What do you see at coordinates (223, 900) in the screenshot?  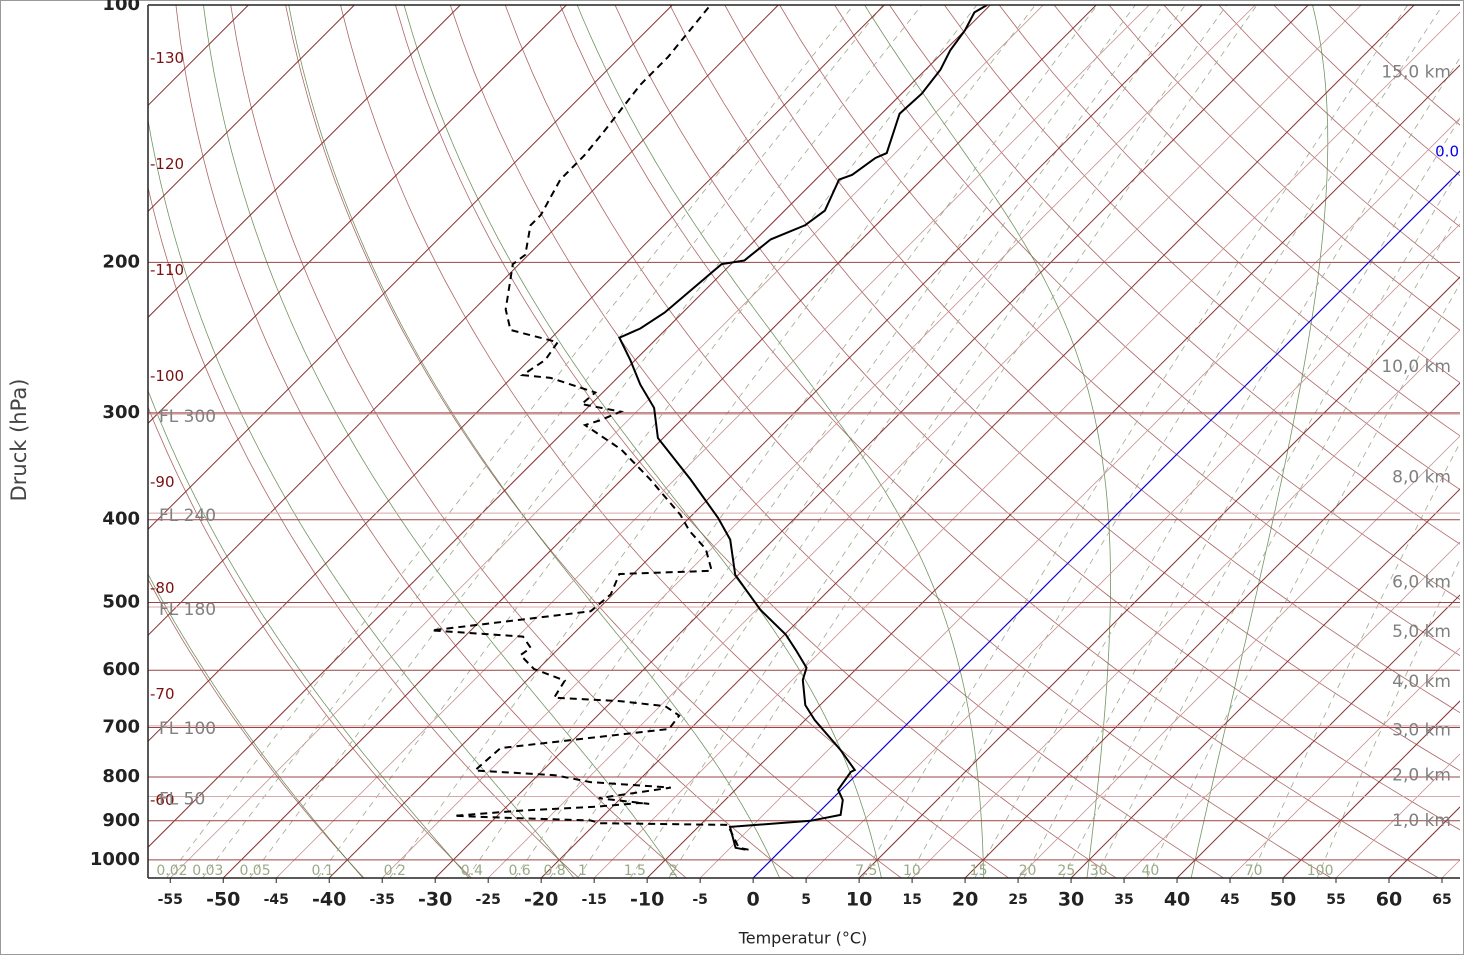 I see `x-tick-label: -50` at bounding box center [223, 900].